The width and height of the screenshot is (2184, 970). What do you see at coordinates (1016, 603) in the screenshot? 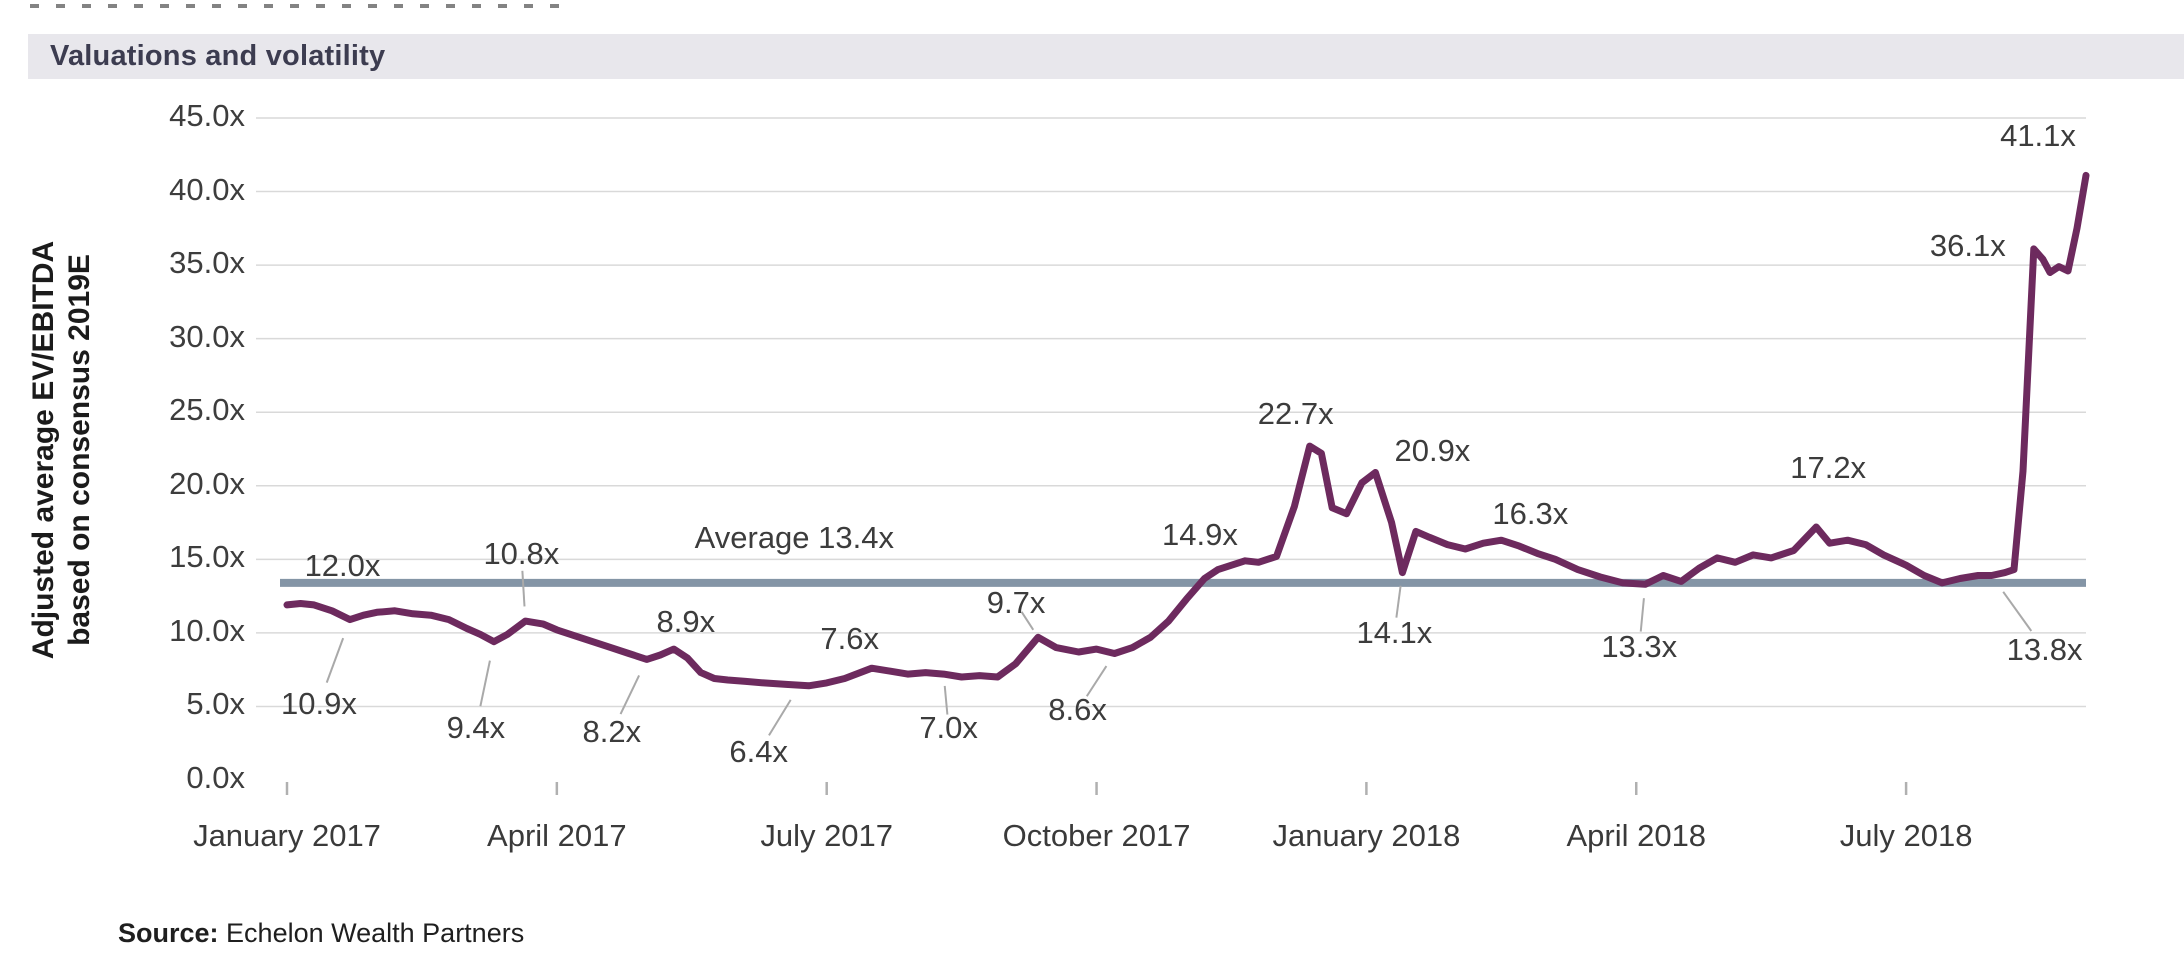
I see `annotation-label: 9.7x` at bounding box center [1016, 603].